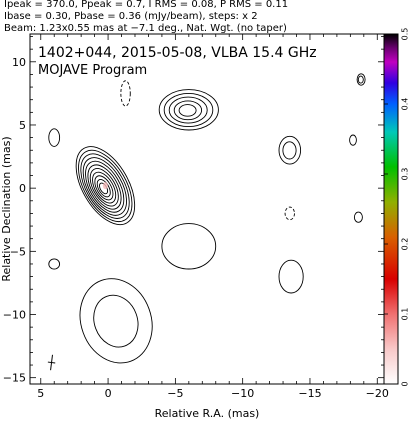 This screenshot has height=424, width=409. I want to click on colorbar-tick-label: 0.5, so click(405, 34).